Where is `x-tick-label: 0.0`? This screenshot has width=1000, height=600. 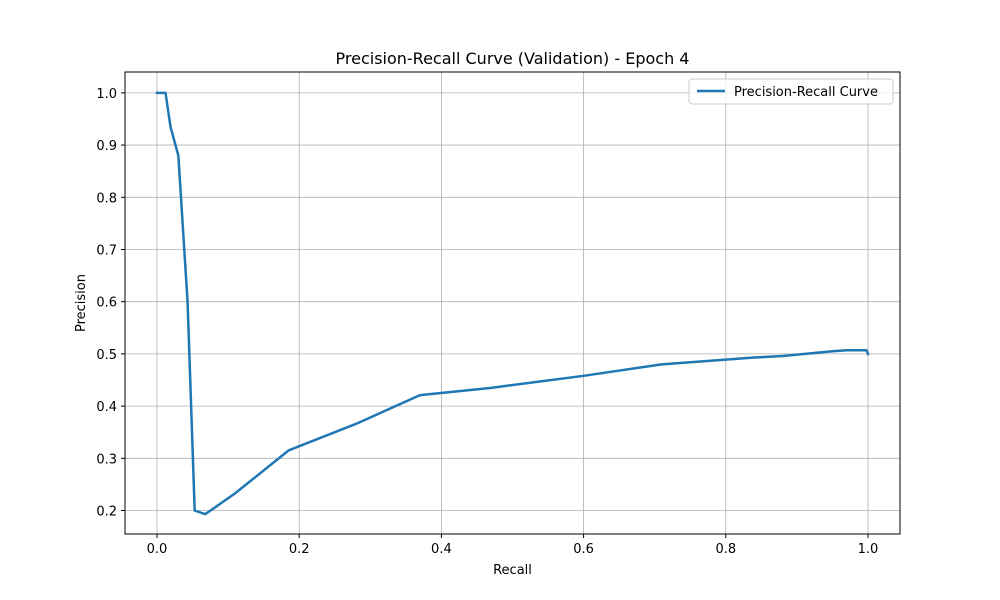
x-tick-label: 0.0 is located at coordinates (157, 549).